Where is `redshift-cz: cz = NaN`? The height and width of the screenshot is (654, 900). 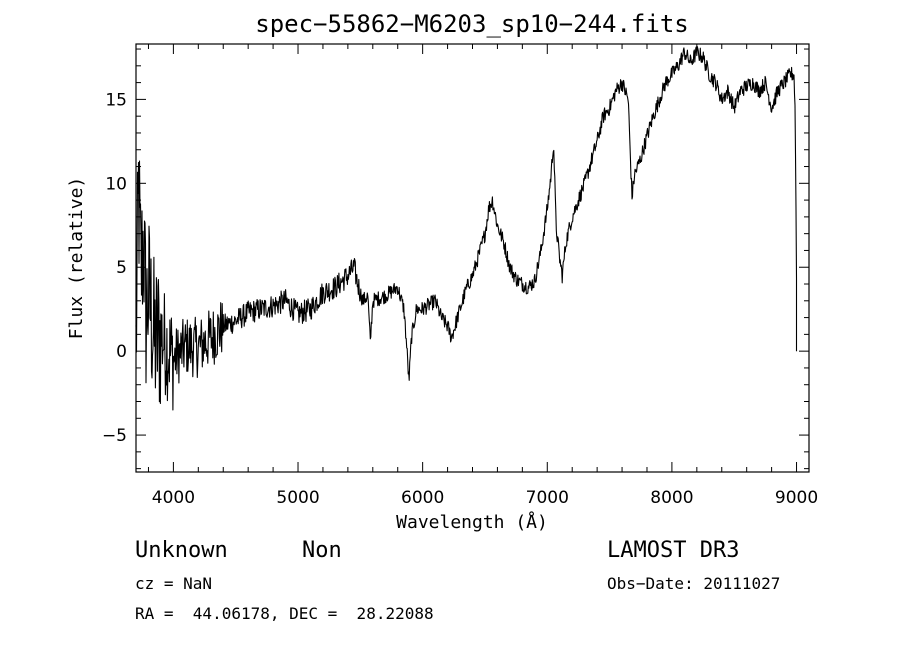 redshift-cz: cz = NaN is located at coordinates (174, 583).